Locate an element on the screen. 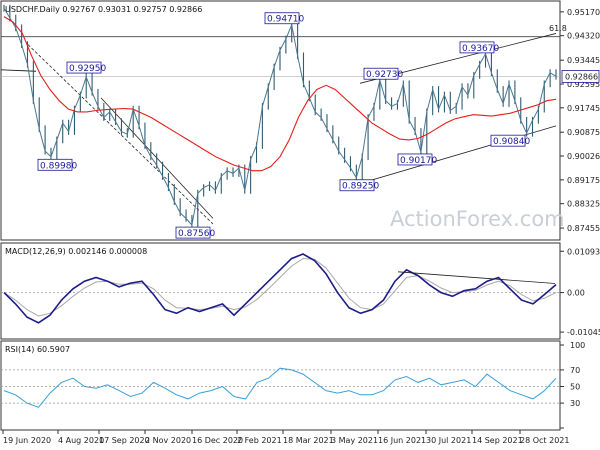 Image resolution: width=600 pixels, height=450 pixels. price-tick-label: 0.93445 is located at coordinates (583, 60).